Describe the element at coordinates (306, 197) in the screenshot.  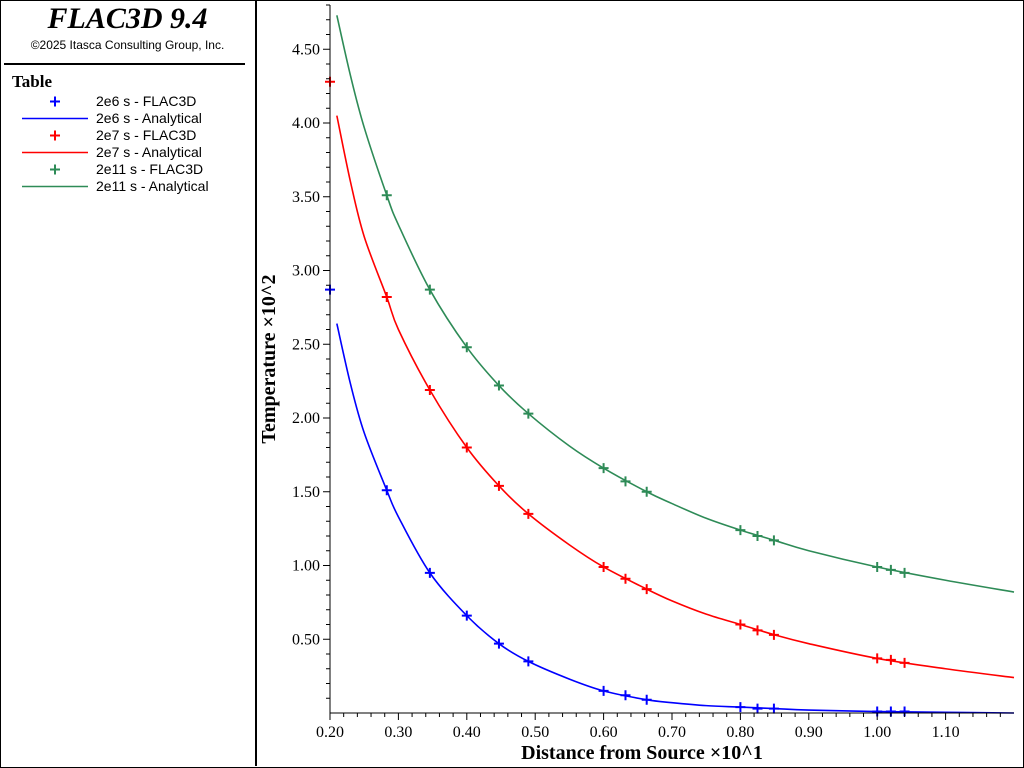
I see `y-tick-label: 3.50` at that location.